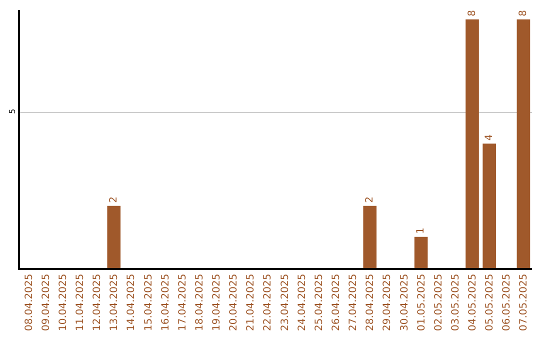  Describe the element at coordinates (234, 303) in the screenshot. I see `x-tick-label: 20.04.2025` at that location.